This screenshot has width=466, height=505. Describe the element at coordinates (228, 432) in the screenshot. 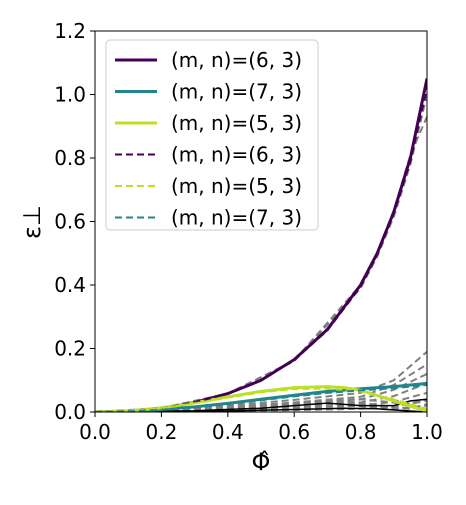

I see `x-tick-label: 0.4` at that location.